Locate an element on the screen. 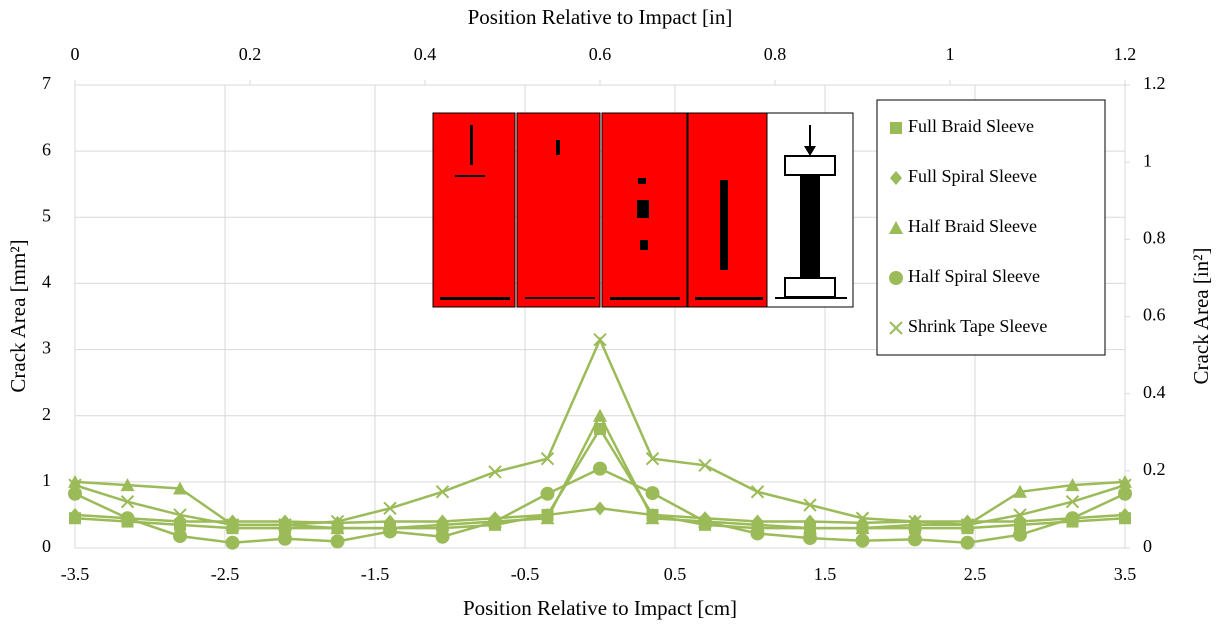 This screenshot has width=1224, height=640. legend-label: Half Braid Sleeve is located at coordinates (972, 226).